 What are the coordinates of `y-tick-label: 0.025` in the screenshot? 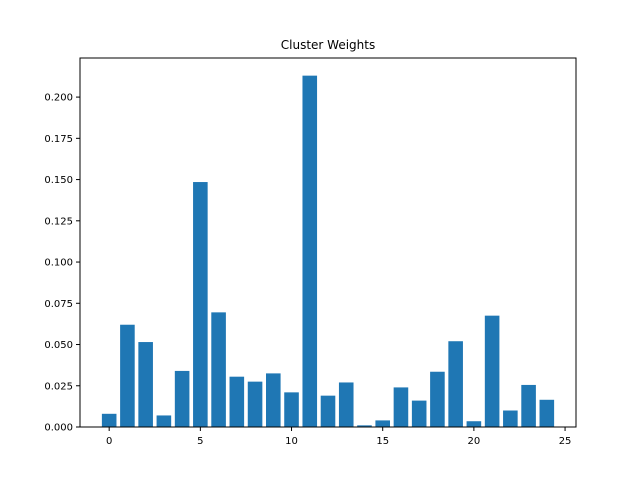 It's located at (58, 386).